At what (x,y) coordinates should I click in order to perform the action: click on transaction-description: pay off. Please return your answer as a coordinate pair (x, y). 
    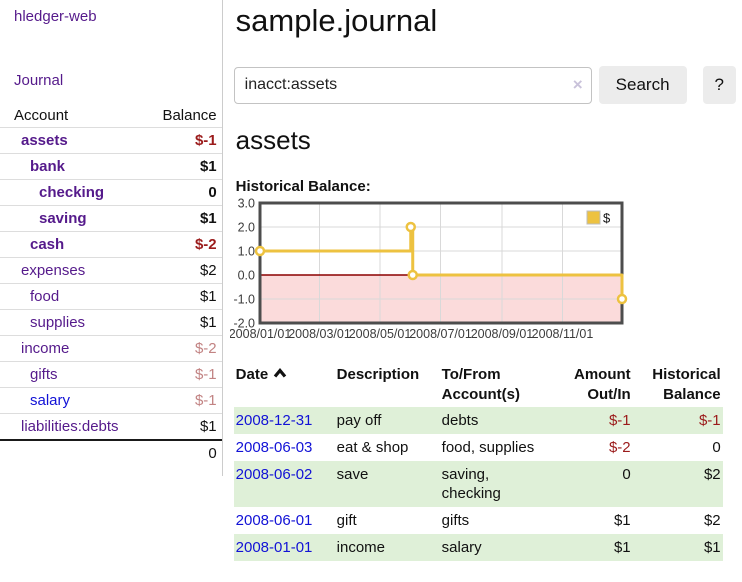
    Looking at the image, I should click on (359, 420).